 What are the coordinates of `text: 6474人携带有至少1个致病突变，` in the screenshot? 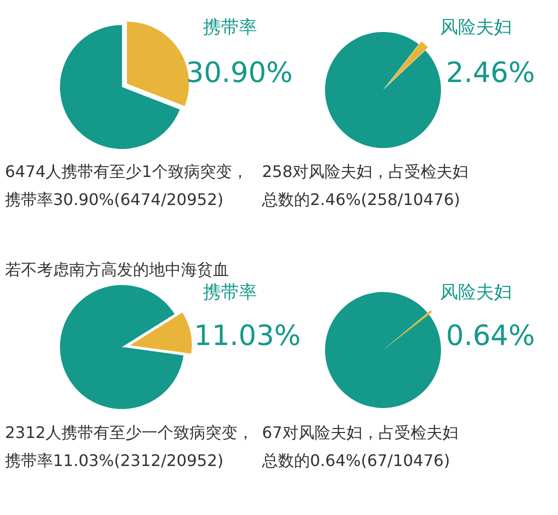 It's located at (126, 171).